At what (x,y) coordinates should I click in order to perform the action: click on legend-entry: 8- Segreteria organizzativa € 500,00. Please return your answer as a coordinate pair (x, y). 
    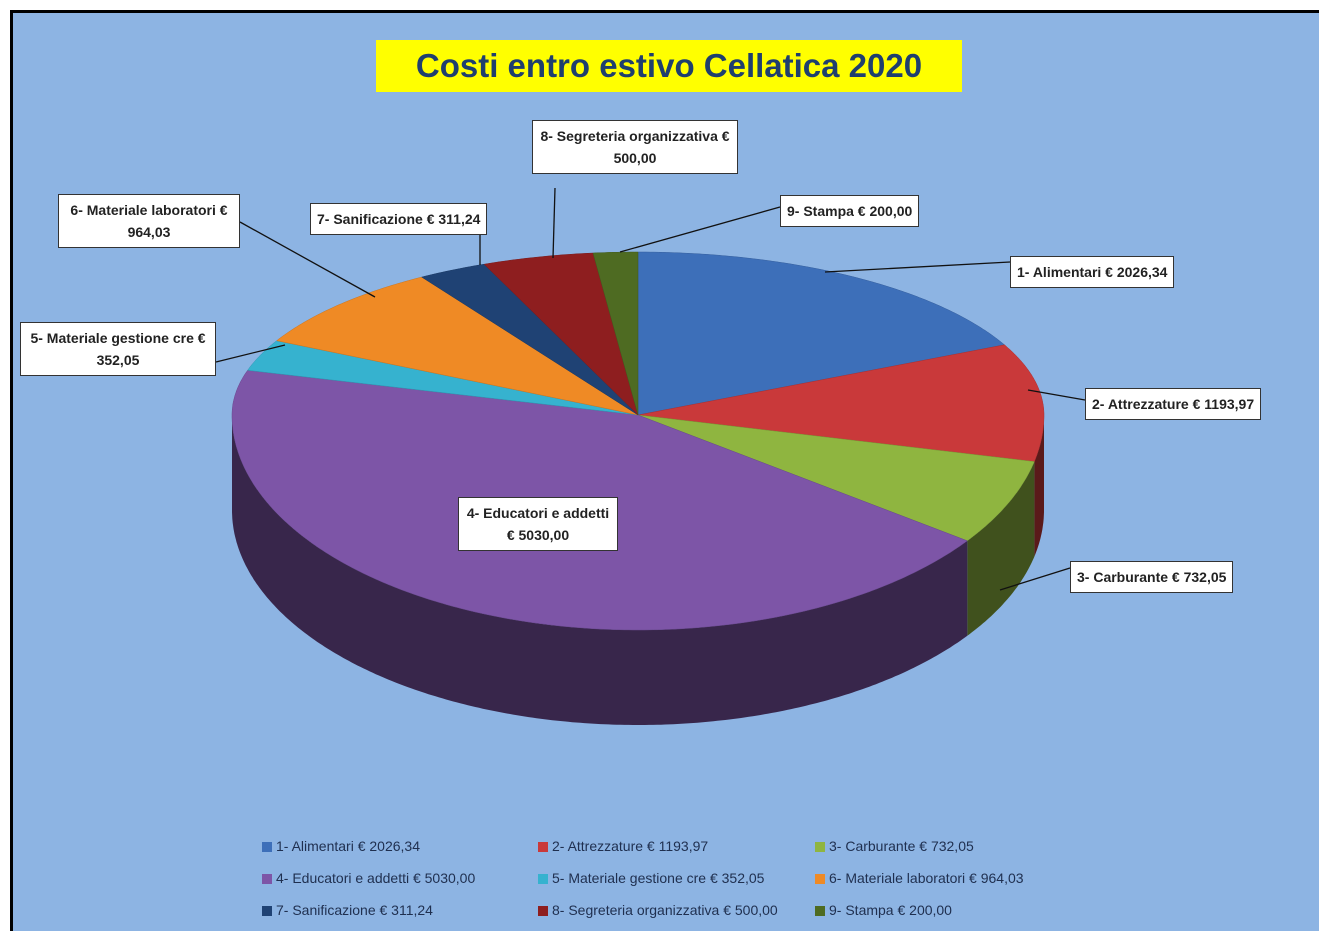
    Looking at the image, I should click on (658, 910).